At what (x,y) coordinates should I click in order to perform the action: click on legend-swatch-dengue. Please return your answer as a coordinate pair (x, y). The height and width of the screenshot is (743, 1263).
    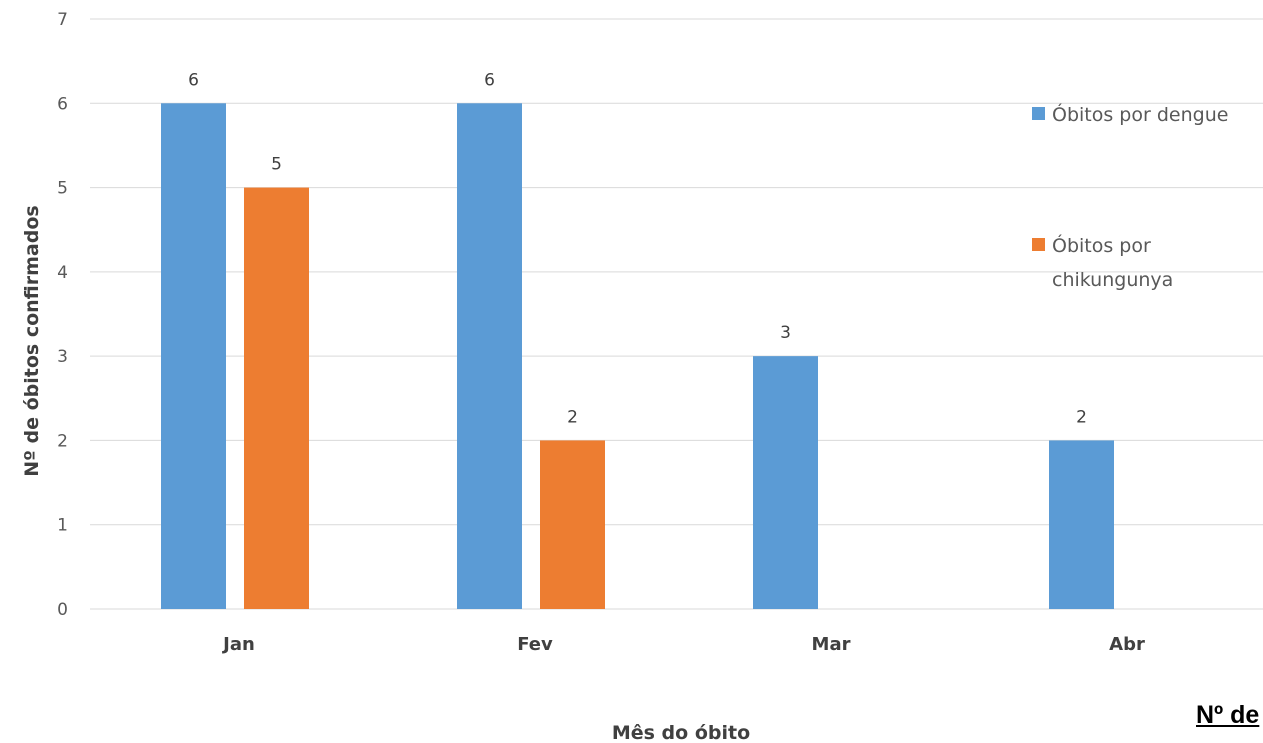
    Looking at the image, I should click on (1038, 113).